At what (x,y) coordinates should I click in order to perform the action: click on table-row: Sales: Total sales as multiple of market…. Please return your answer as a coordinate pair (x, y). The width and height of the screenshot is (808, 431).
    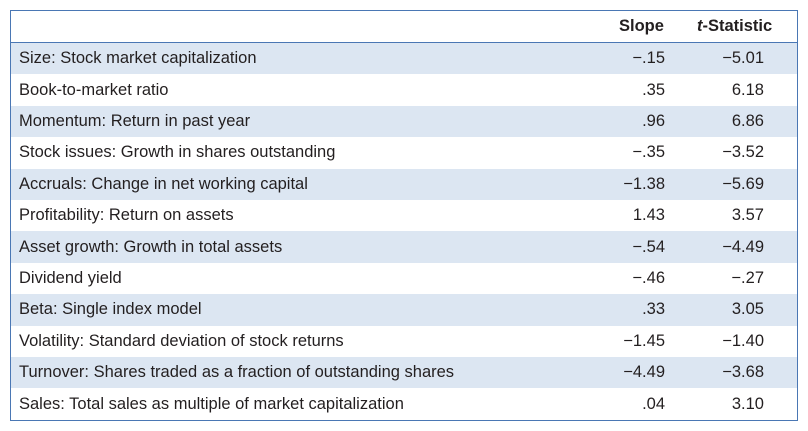
    Looking at the image, I should click on (404, 404).